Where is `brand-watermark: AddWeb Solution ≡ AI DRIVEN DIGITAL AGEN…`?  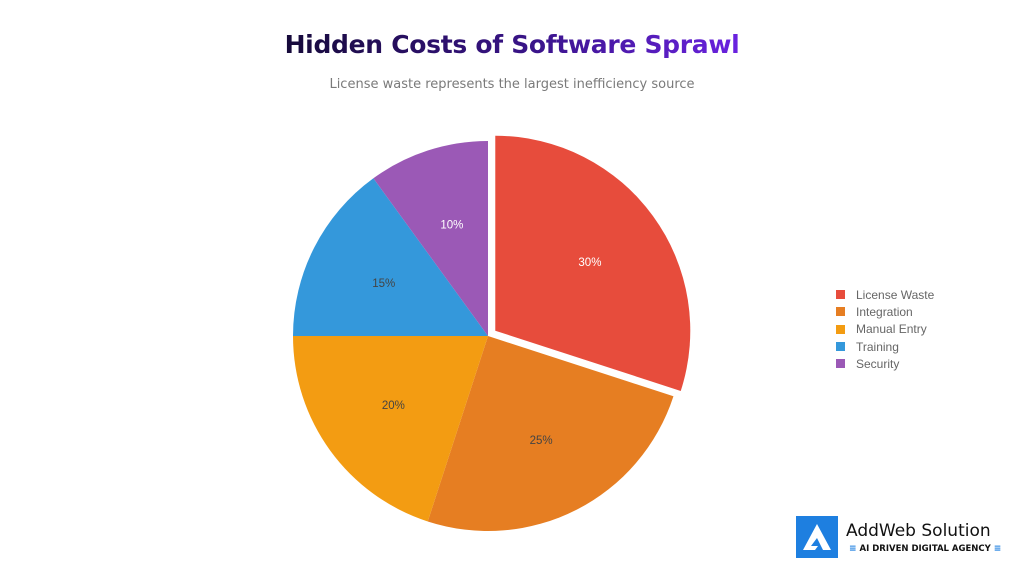
brand-watermark: AddWeb Solution ≡ AI DRIVEN DIGITAL AGEN… is located at coordinates (900, 537).